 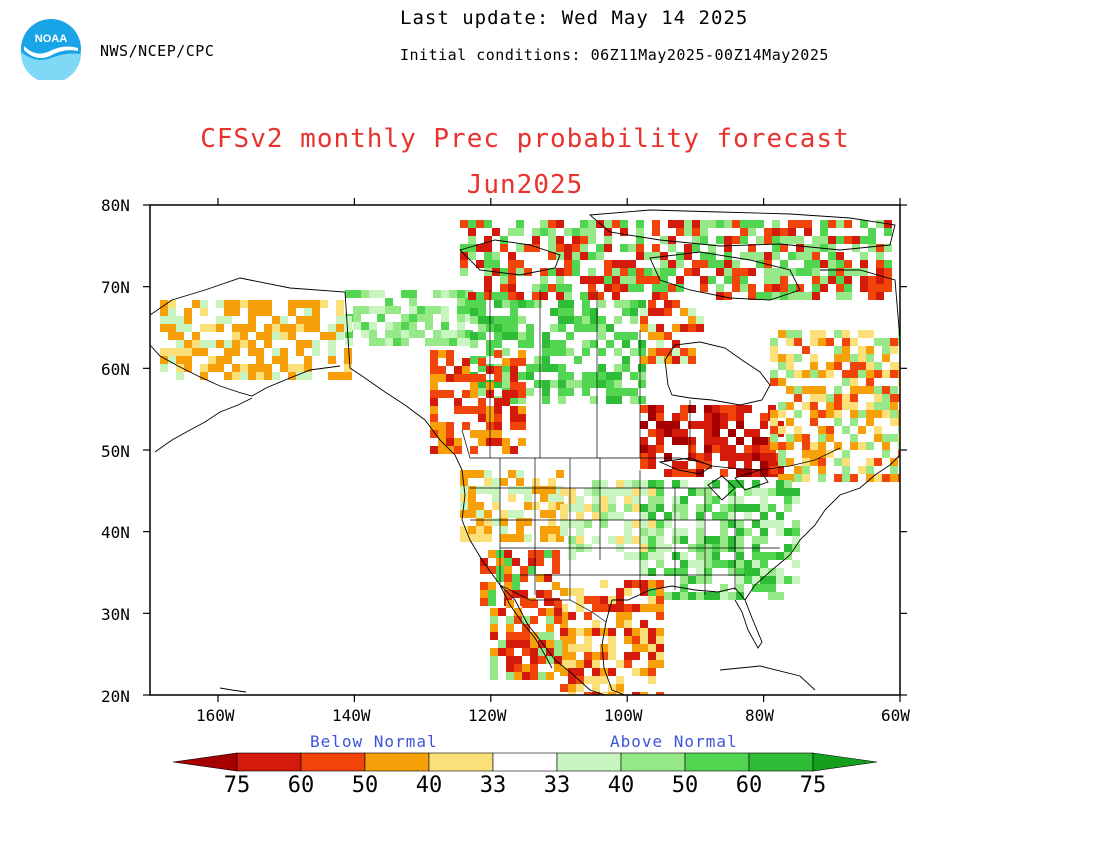 What do you see at coordinates (115, 532) in the screenshot?
I see `lat-label-40n: 40N` at bounding box center [115, 532].